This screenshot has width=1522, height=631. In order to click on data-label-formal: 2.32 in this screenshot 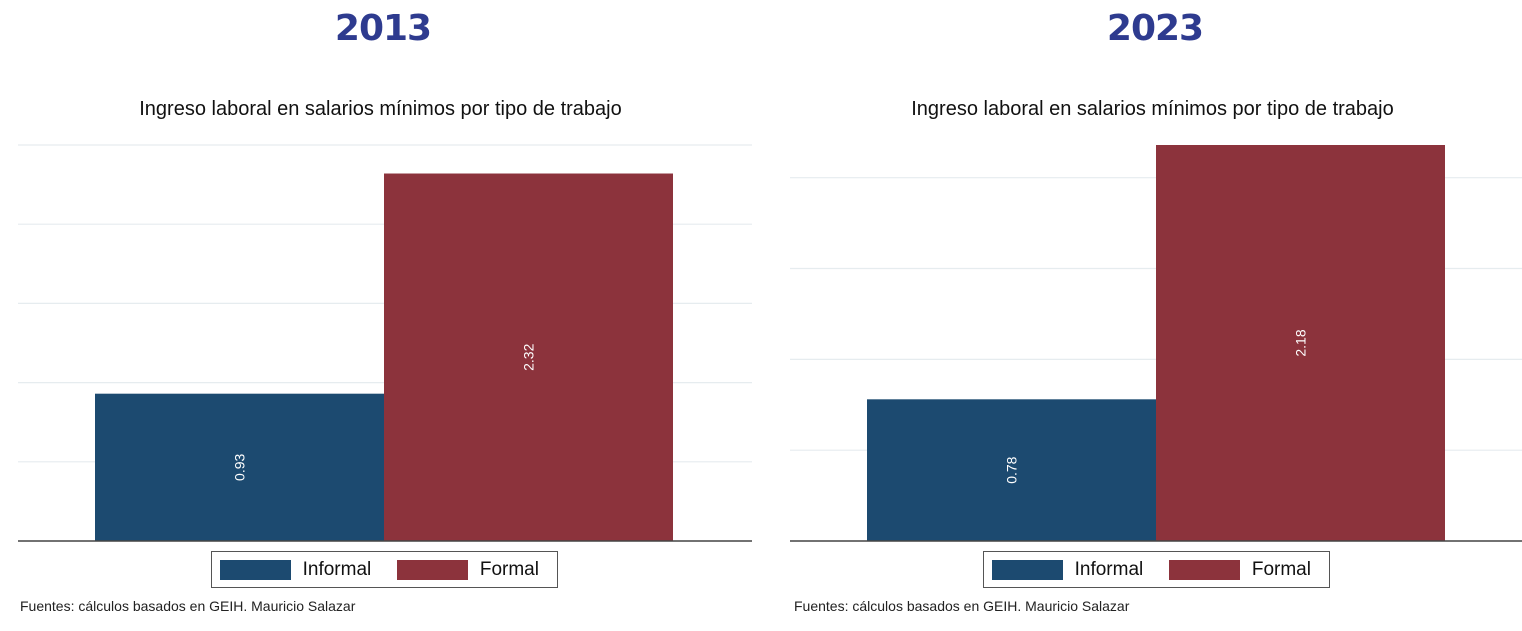, I will do `click(529, 356)`.